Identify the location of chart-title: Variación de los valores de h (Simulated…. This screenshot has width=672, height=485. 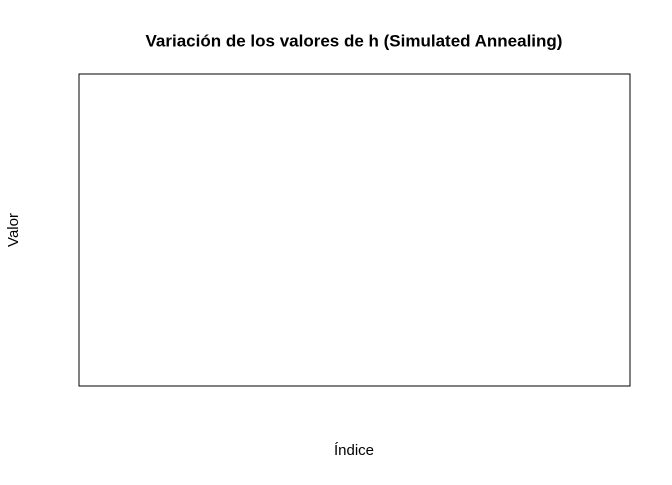
(354, 40).